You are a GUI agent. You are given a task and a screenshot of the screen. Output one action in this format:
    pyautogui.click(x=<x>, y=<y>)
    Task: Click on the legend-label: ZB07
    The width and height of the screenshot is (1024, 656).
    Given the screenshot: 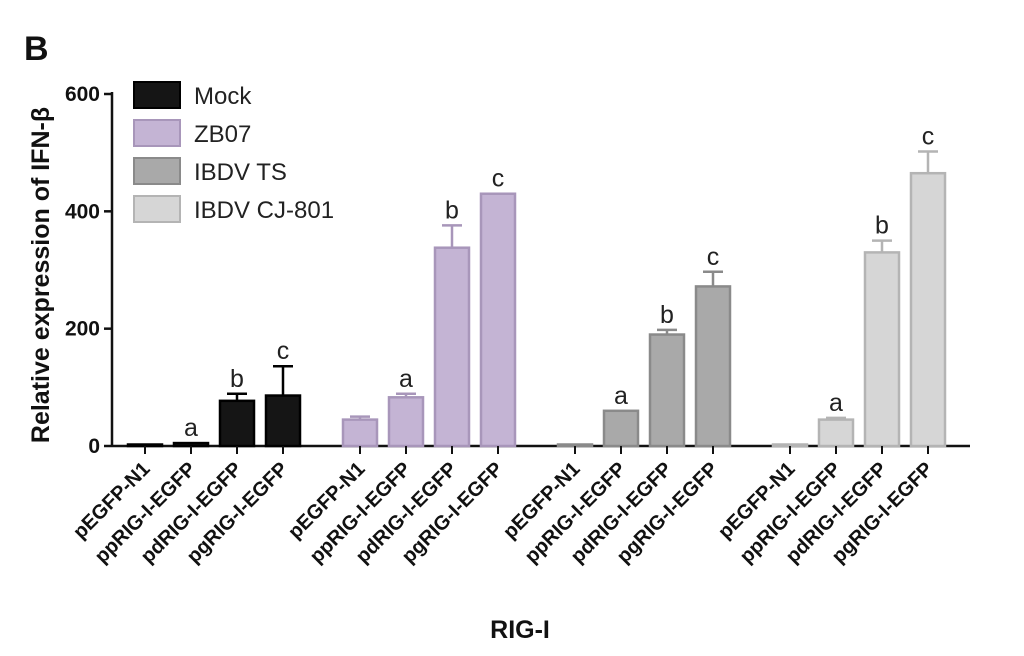 What is the action you would take?
    pyautogui.click(x=222, y=134)
    